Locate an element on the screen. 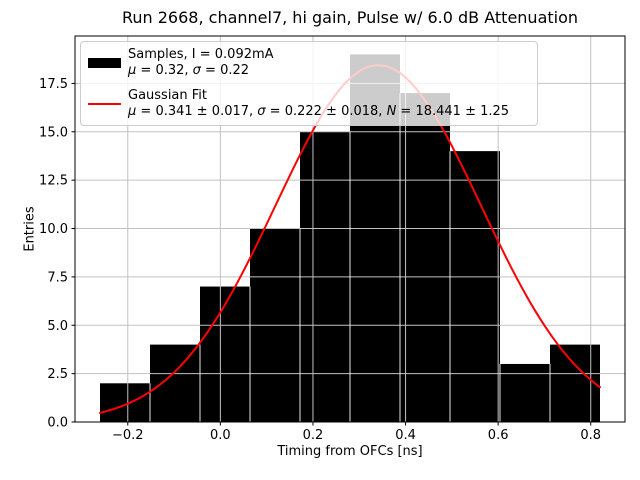 This screenshot has height=480, width=640. text-segment: = 18.441 ± 1.25 is located at coordinates (453, 111).